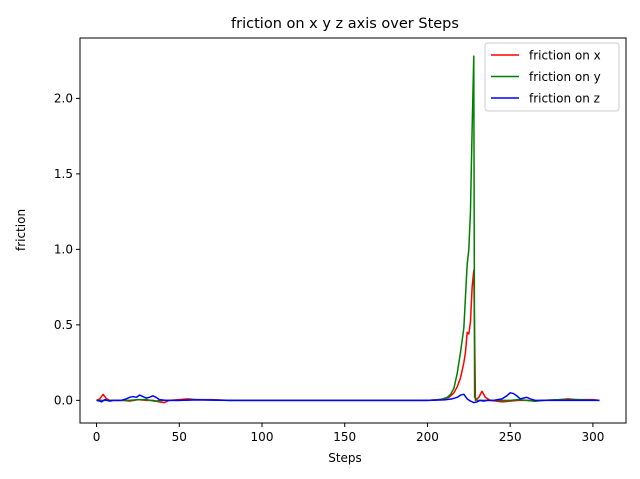 The width and height of the screenshot is (640, 479). I want to click on y-tick-label: 0.0, so click(63, 400).